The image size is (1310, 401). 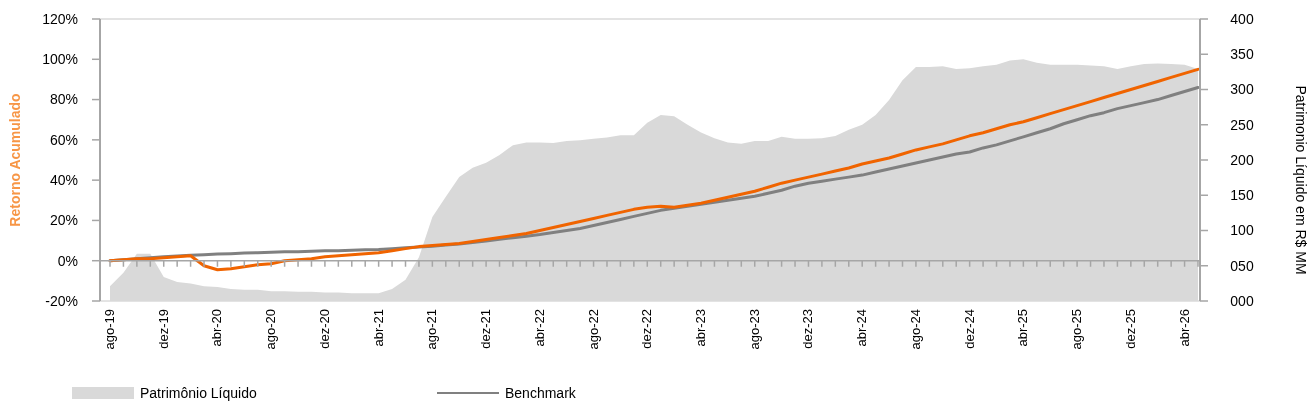 I want to click on x-tick-label: dez-23, so click(x=808, y=329).